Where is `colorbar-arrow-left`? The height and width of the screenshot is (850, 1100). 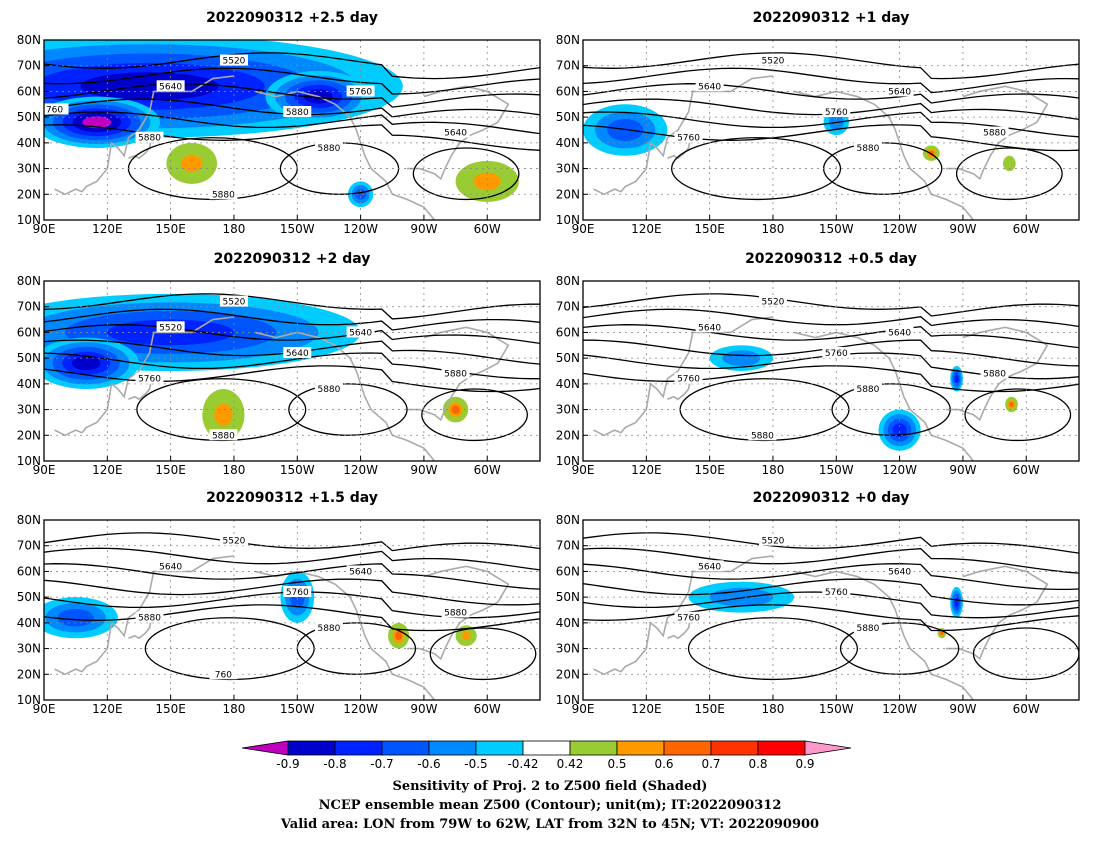 colorbar-arrow-left is located at coordinates (265, 748).